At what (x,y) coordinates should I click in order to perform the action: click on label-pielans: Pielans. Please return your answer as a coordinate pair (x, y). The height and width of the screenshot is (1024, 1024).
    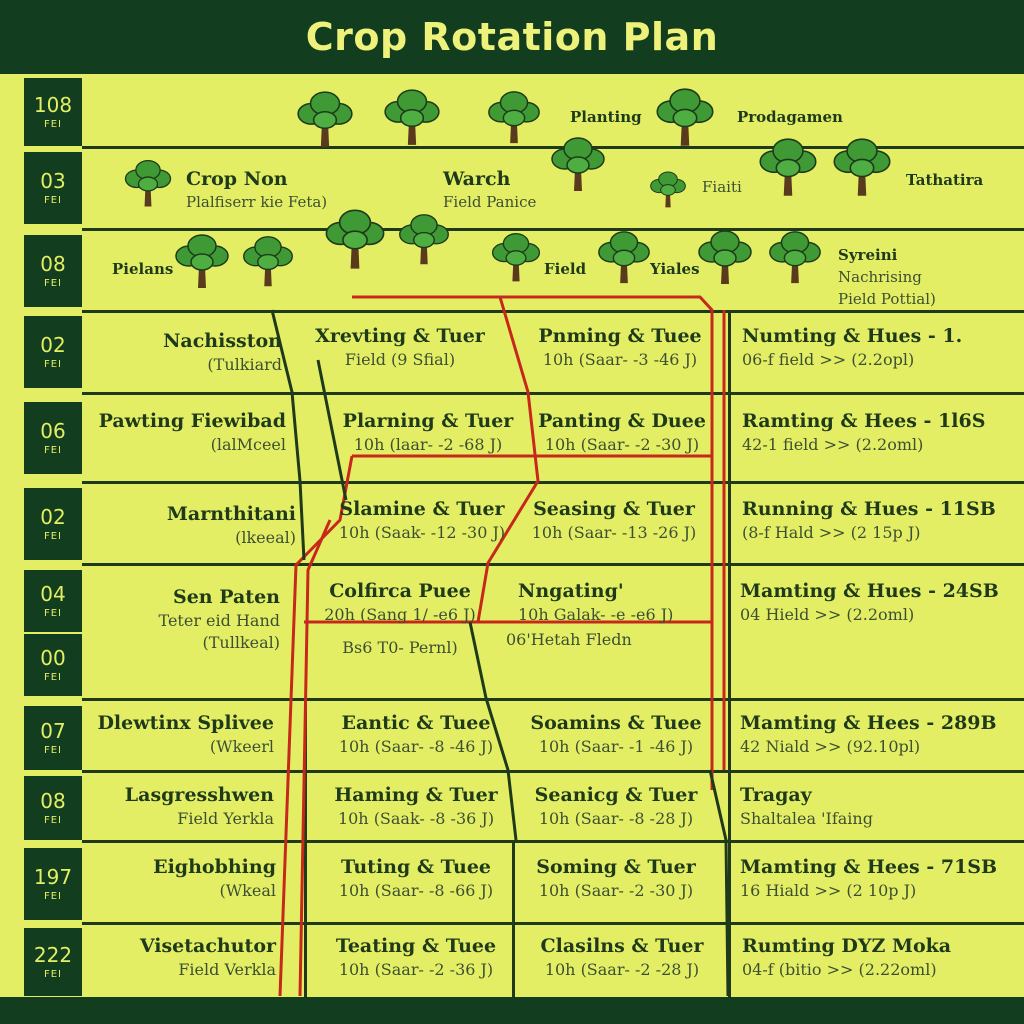
    Looking at the image, I should click on (143, 269).